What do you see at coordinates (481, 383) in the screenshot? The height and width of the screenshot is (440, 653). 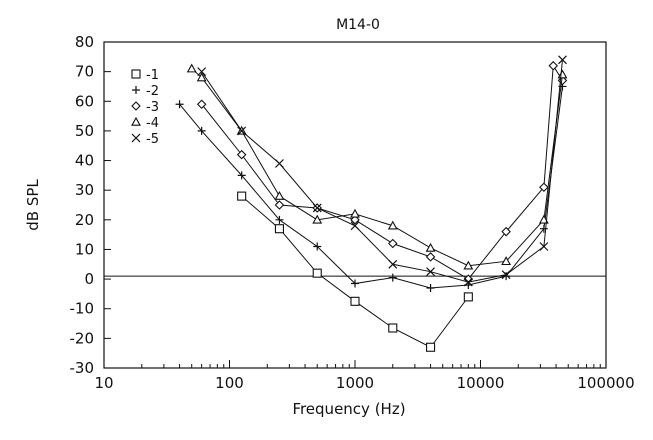 I see `x-tick-label: 10000` at bounding box center [481, 383].